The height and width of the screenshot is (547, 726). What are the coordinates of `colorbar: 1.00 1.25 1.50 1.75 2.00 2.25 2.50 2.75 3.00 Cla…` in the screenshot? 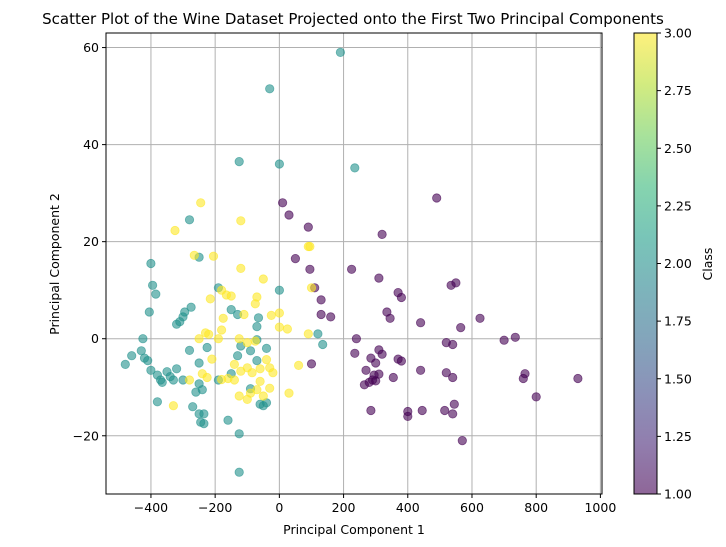 It's located at (674, 264).